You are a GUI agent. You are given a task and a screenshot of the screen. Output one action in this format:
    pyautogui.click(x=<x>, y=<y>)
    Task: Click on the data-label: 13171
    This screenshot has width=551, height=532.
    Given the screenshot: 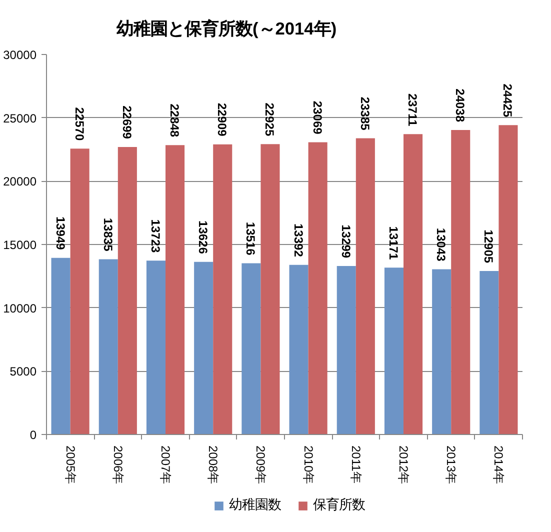 What is the action you would take?
    pyautogui.click(x=393, y=243)
    